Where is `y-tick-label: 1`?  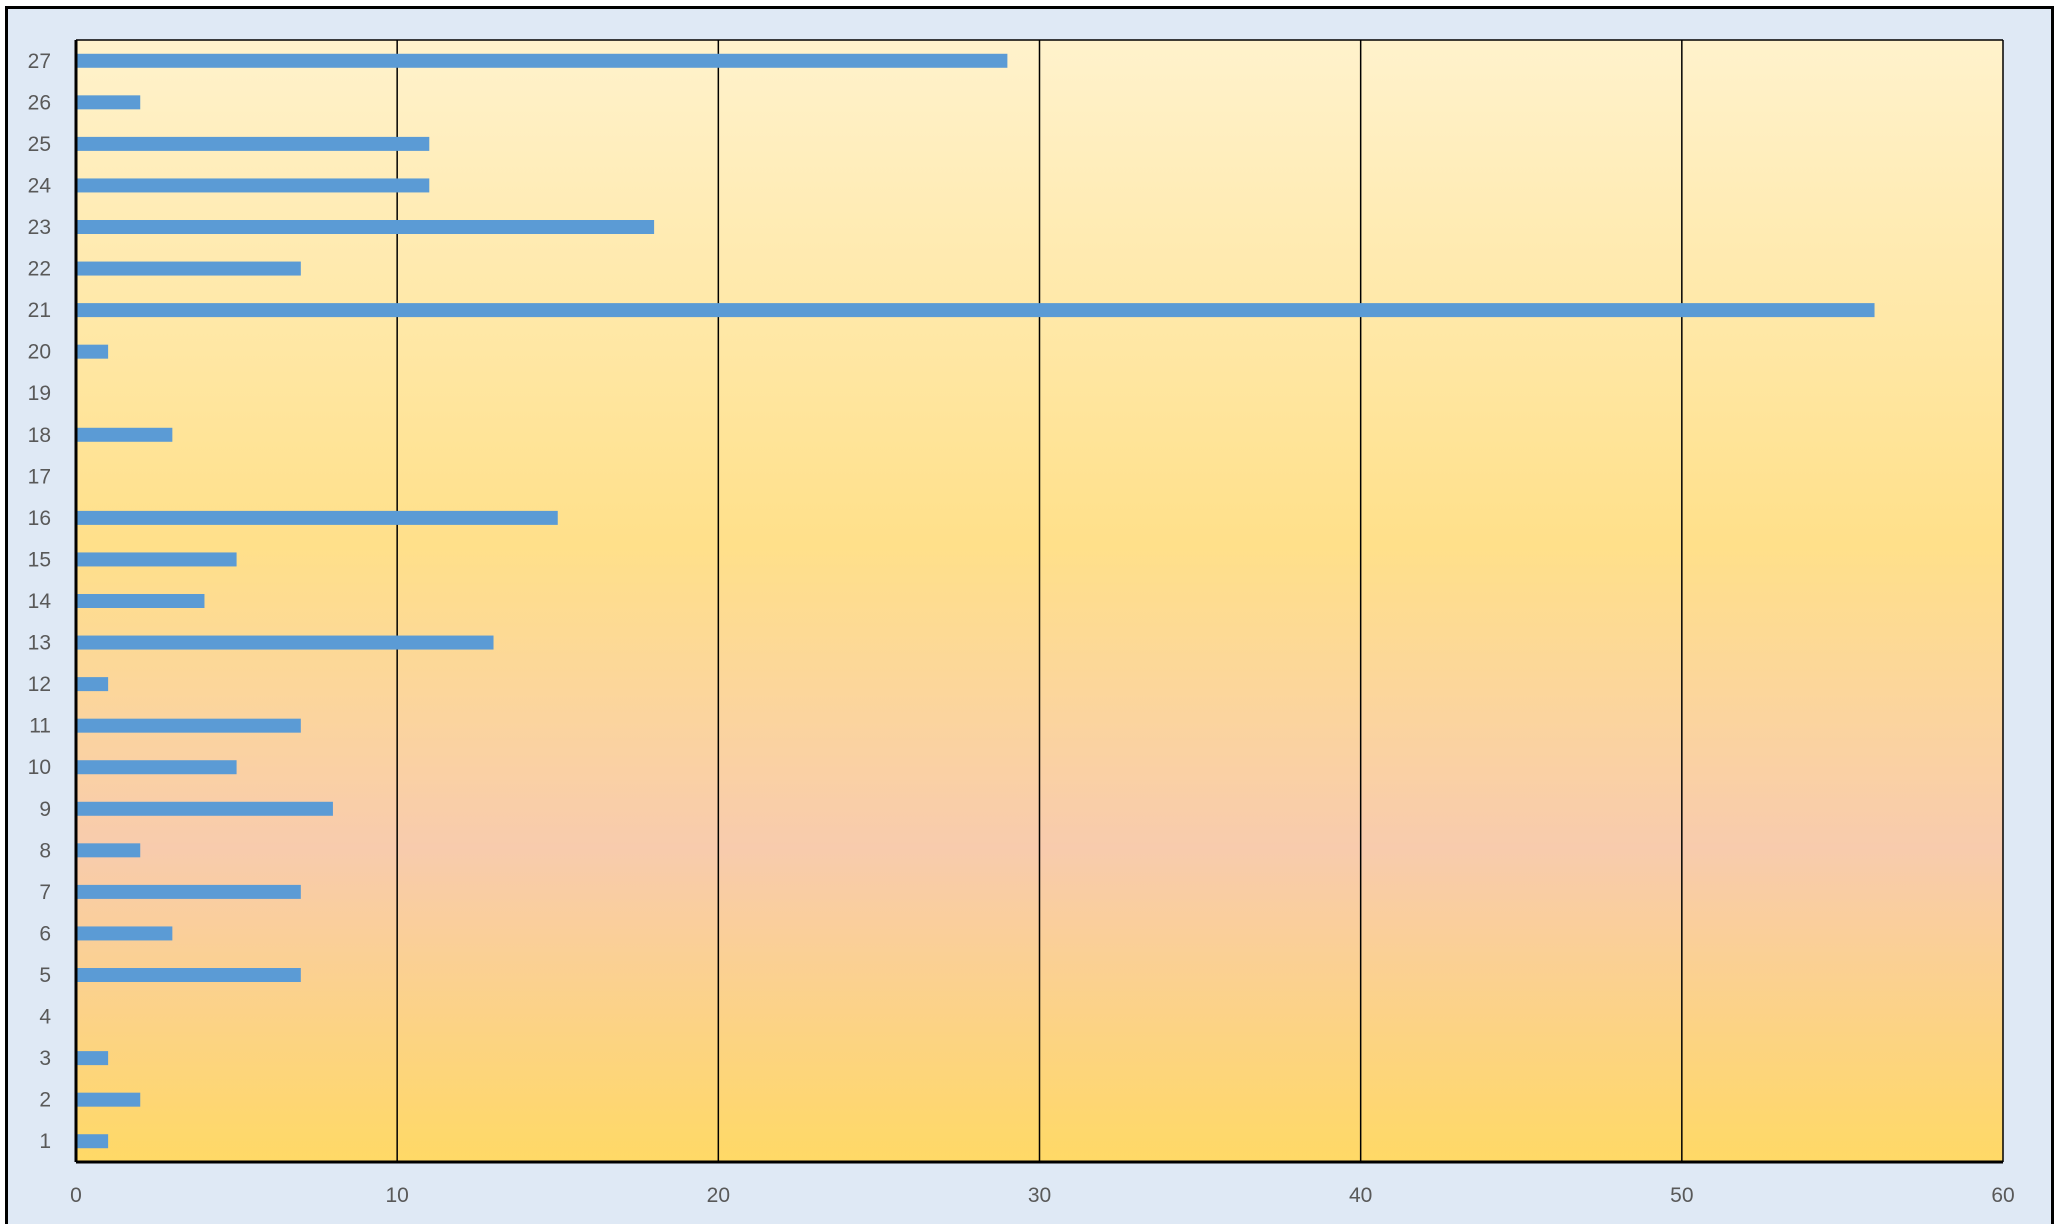
y-tick-label: 1 is located at coordinates (45, 1141).